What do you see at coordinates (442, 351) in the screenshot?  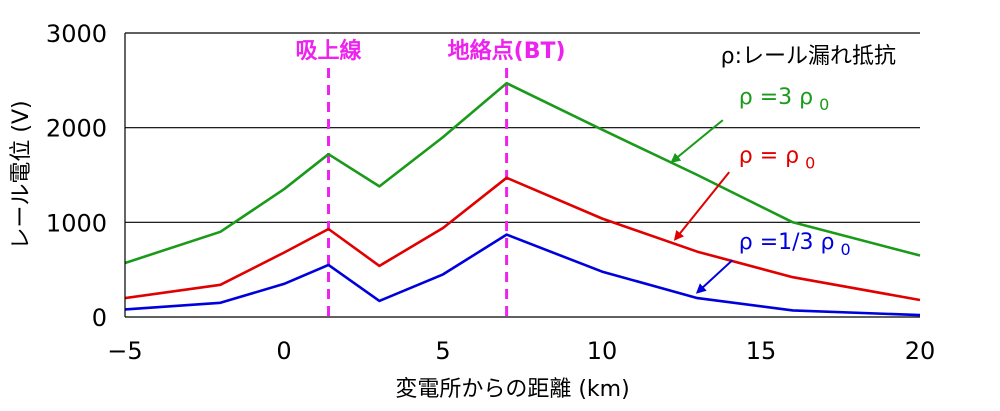 I see `x-tick-label: 5` at bounding box center [442, 351].